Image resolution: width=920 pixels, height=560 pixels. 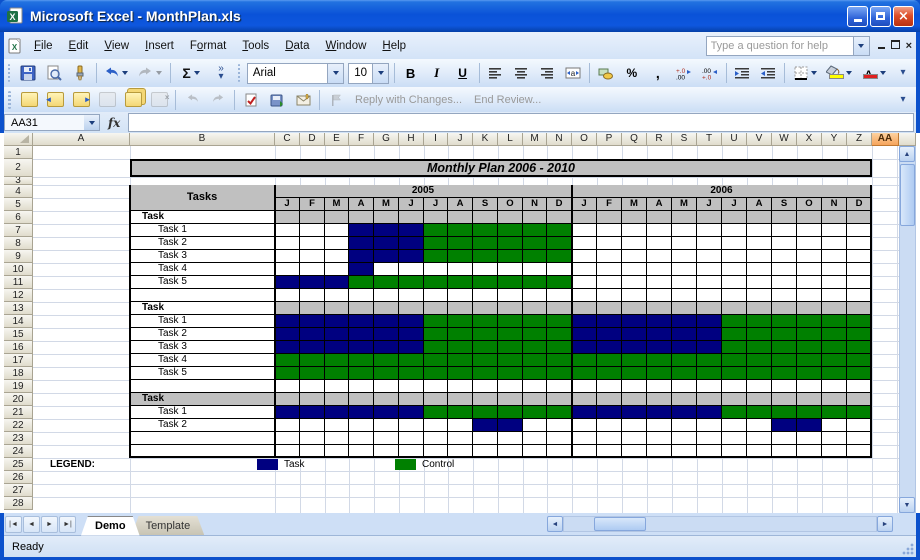 I want to click on menu-tools: Tools, so click(x=256, y=45).